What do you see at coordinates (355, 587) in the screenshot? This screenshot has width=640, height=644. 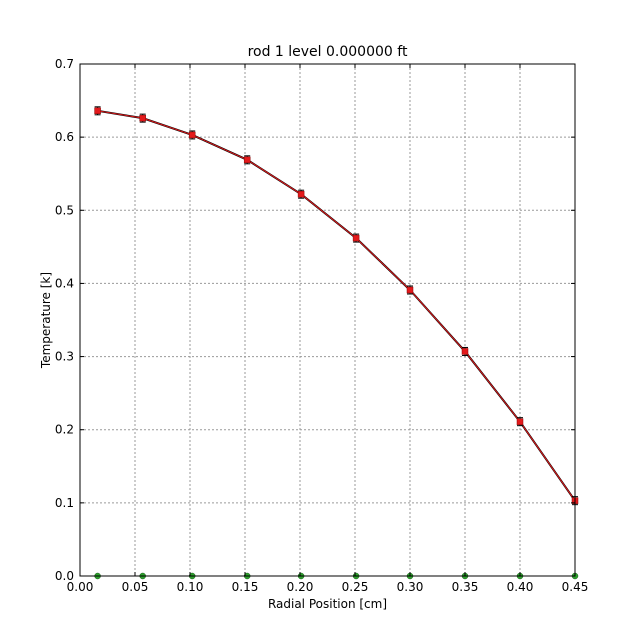 I see `x-tick-label: 0.25` at bounding box center [355, 587].